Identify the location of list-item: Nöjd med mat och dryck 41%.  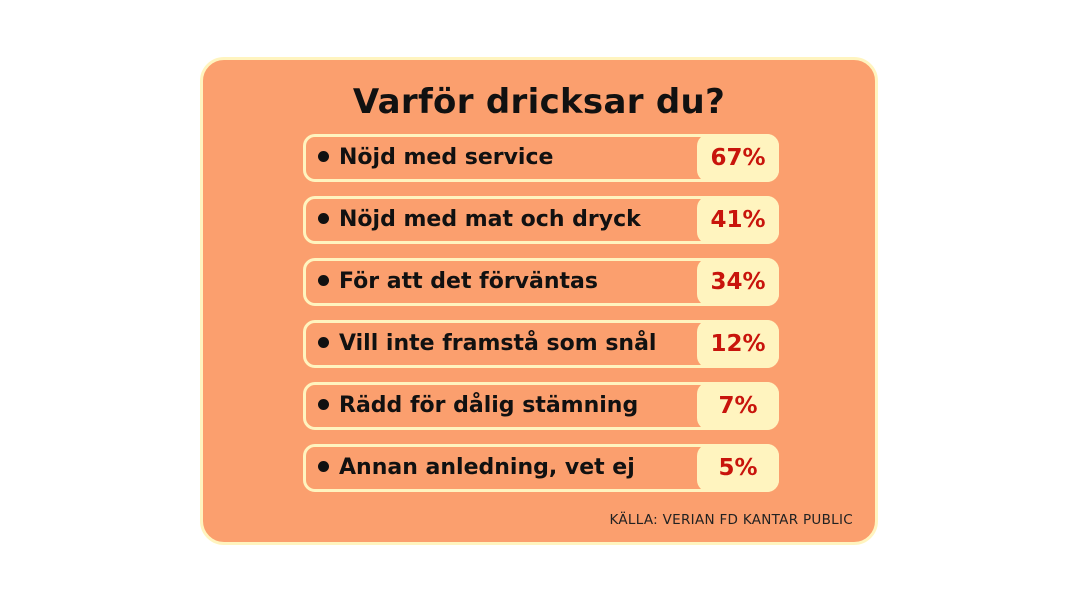
(541, 220).